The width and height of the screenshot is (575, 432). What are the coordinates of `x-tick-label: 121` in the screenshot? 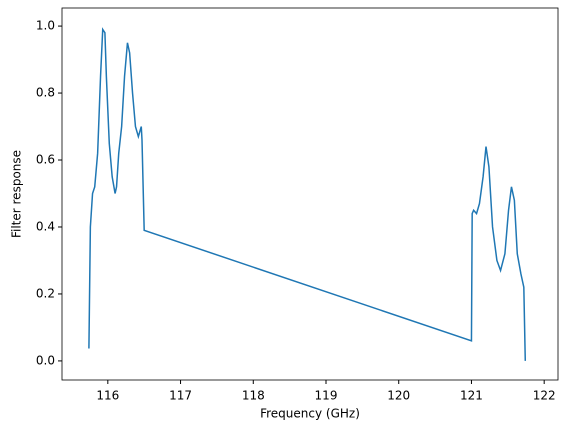 It's located at (471, 396).